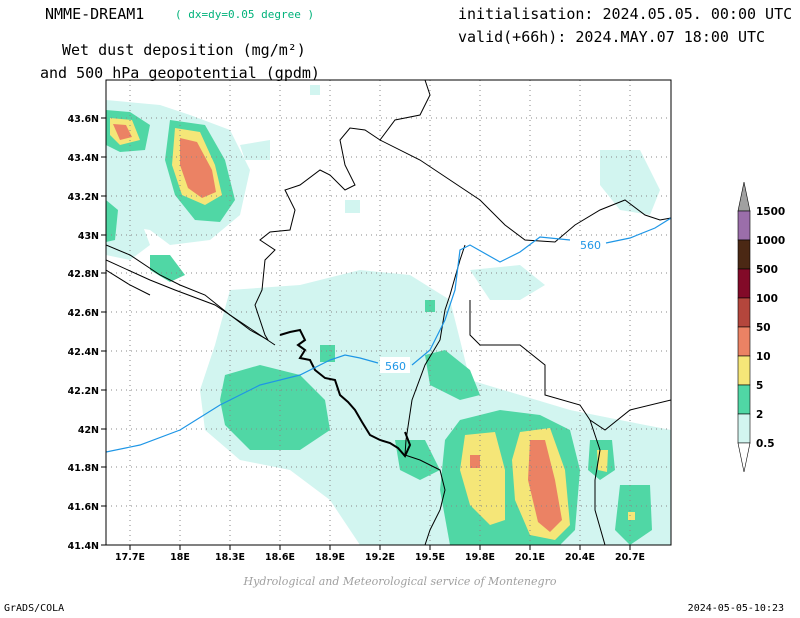 The height and width of the screenshot is (618, 800). I want to click on initialisation-time: initialisation: 2024.05.05. 00:00 UTC, so click(625, 14).